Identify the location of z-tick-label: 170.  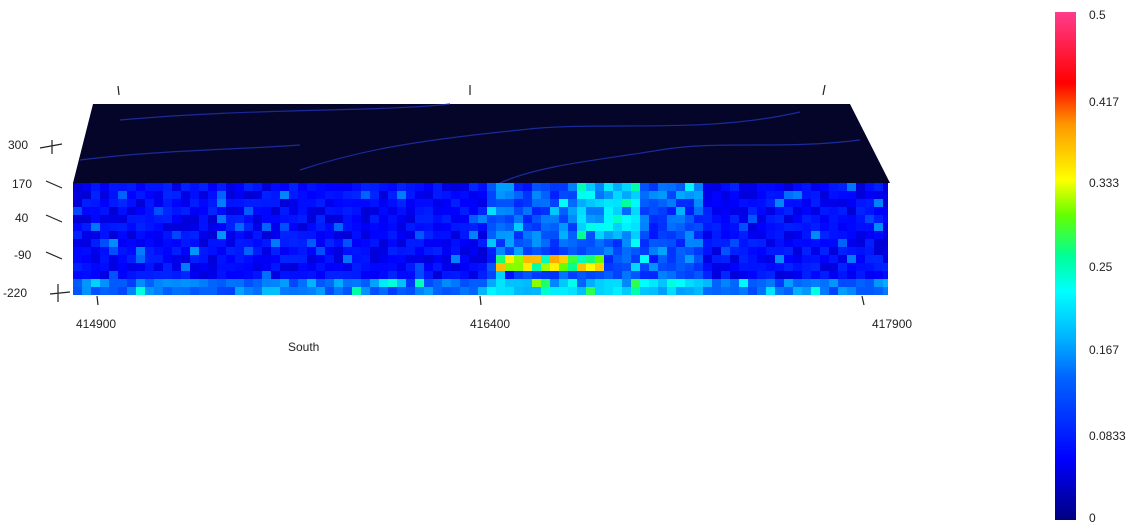
(22, 184).